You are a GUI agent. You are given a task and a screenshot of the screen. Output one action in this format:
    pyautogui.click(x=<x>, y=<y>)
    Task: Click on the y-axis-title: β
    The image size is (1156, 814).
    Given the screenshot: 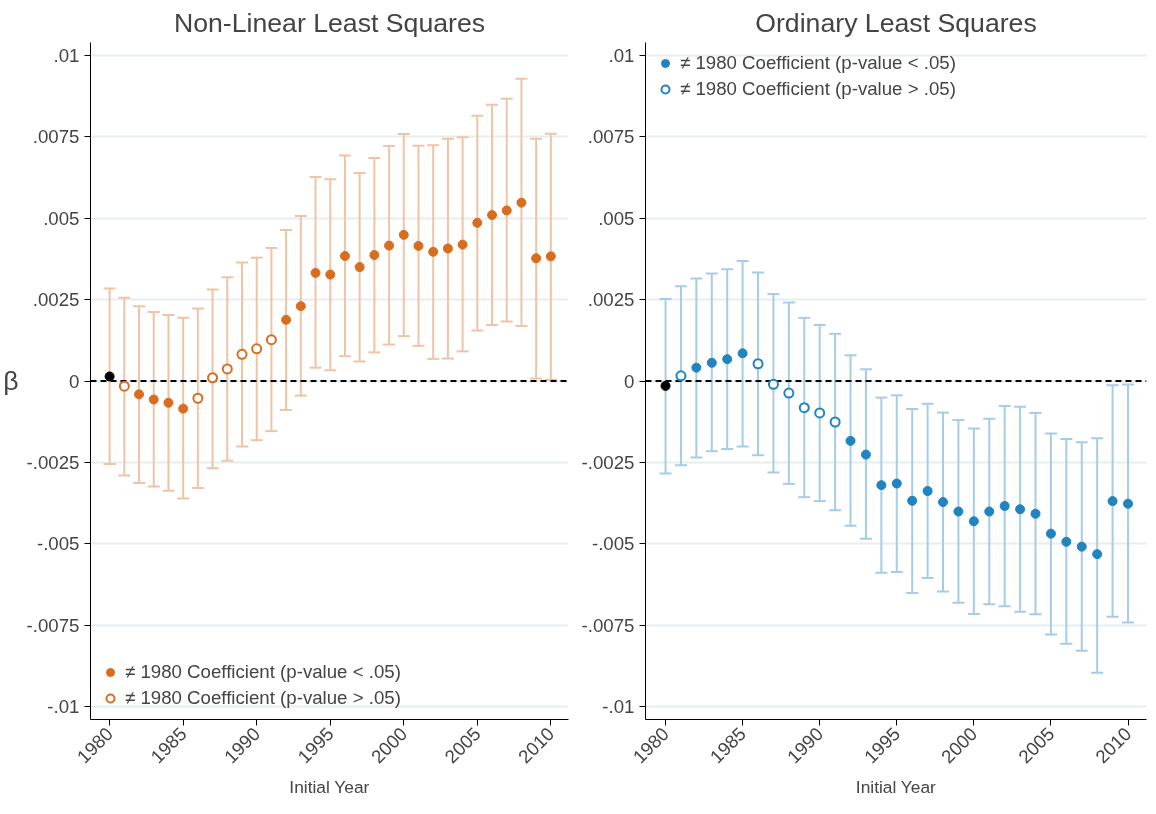 What is the action you would take?
    pyautogui.click(x=11, y=381)
    